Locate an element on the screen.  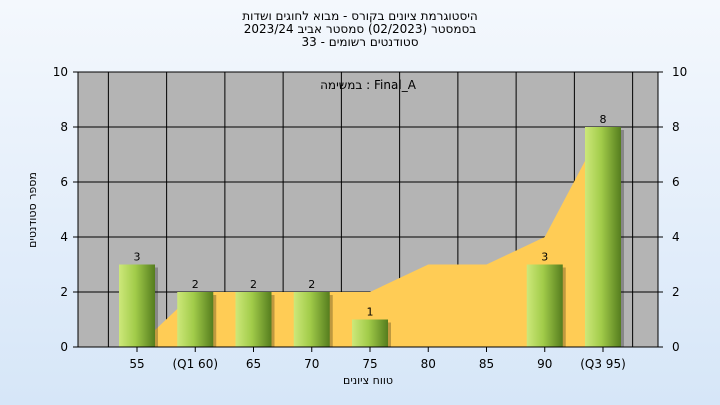
x-tick-label: 70 is located at coordinates (311, 364).